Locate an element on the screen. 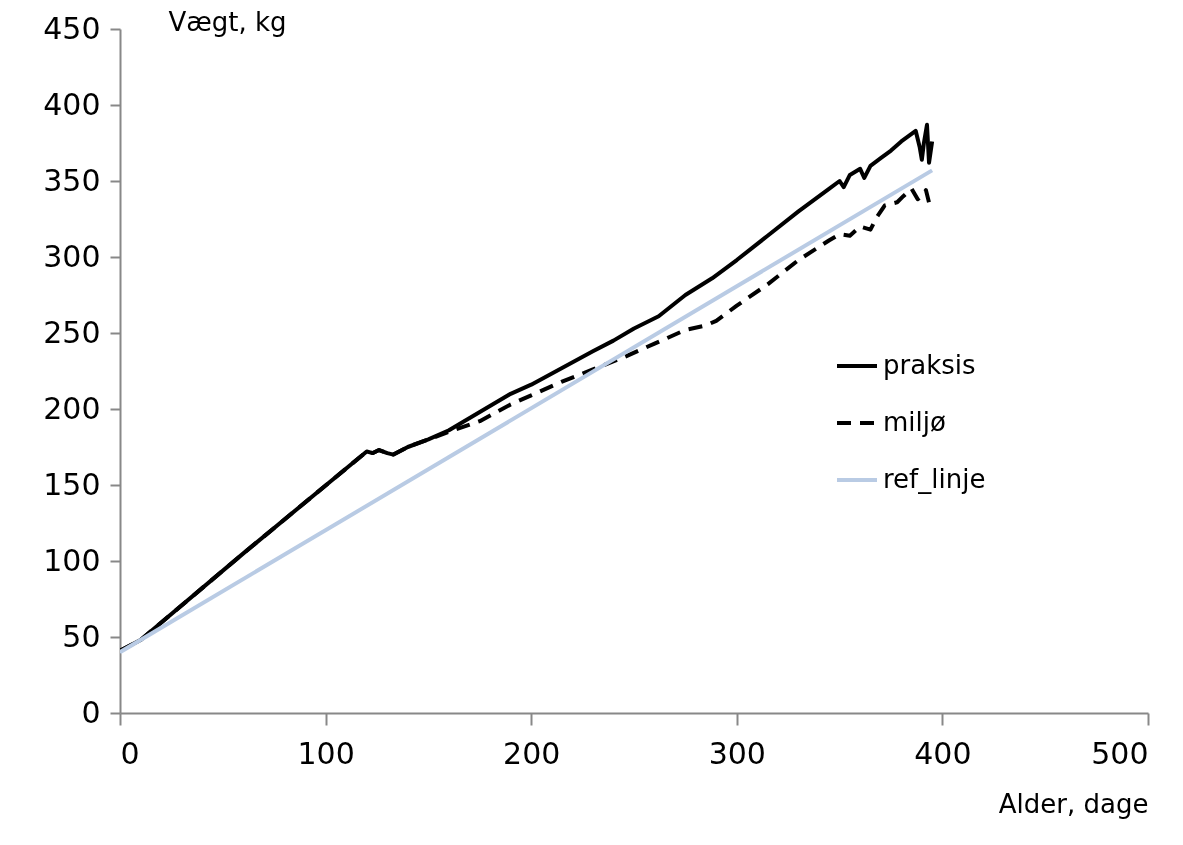  y-tick-label: 450 is located at coordinates (72, 28).